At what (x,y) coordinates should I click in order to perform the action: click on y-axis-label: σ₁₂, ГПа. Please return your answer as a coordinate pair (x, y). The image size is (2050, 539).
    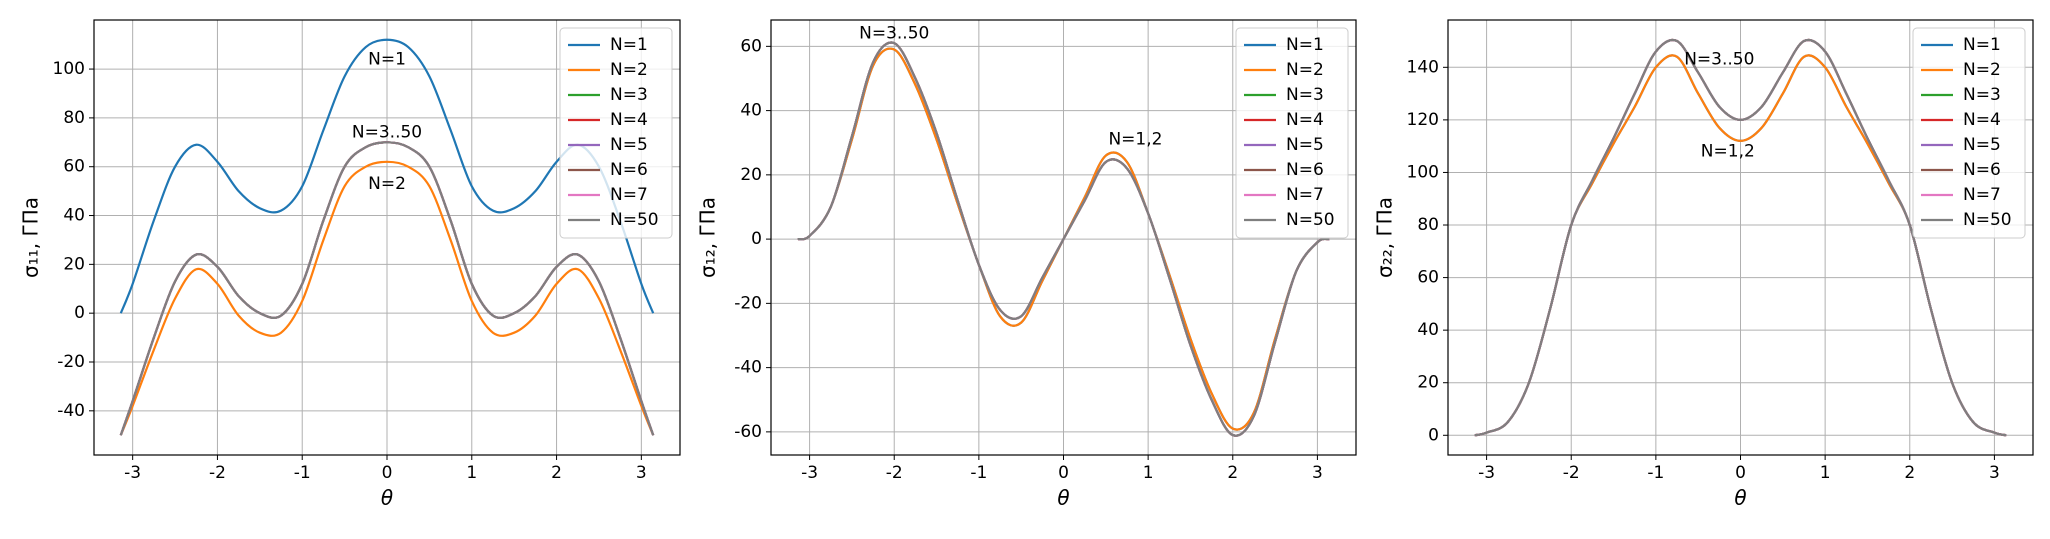
    Looking at the image, I should click on (708, 237).